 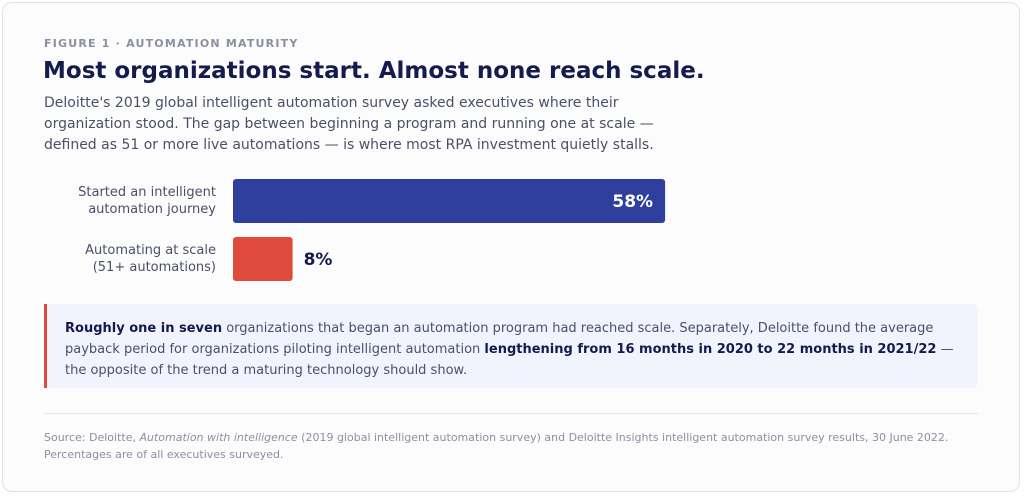 I want to click on category-label-line: automation journey, so click(x=152, y=209).